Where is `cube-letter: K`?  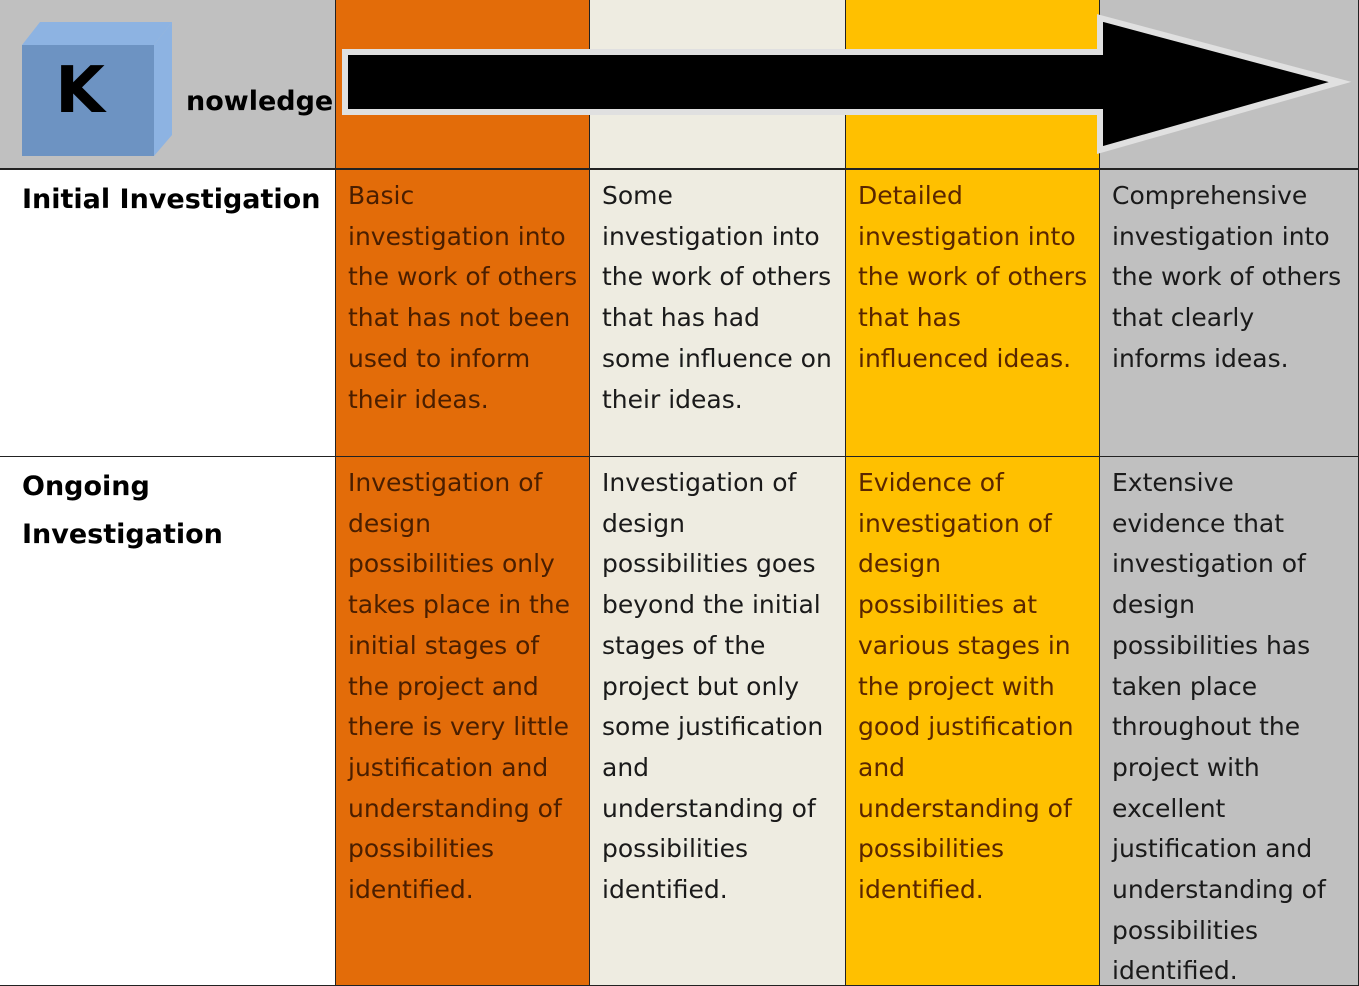 cube-letter: K is located at coordinates (81, 91).